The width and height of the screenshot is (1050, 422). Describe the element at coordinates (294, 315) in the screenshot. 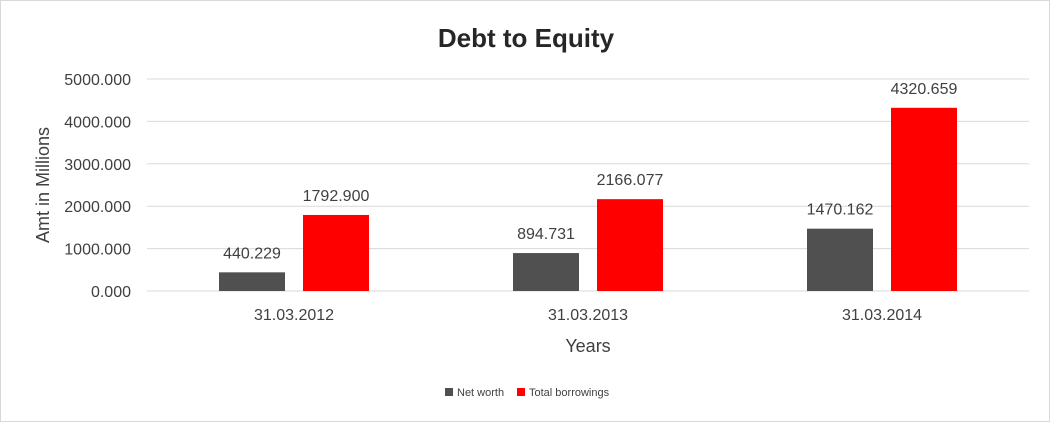

I see `x-tick-label: 31.03.2012` at that location.